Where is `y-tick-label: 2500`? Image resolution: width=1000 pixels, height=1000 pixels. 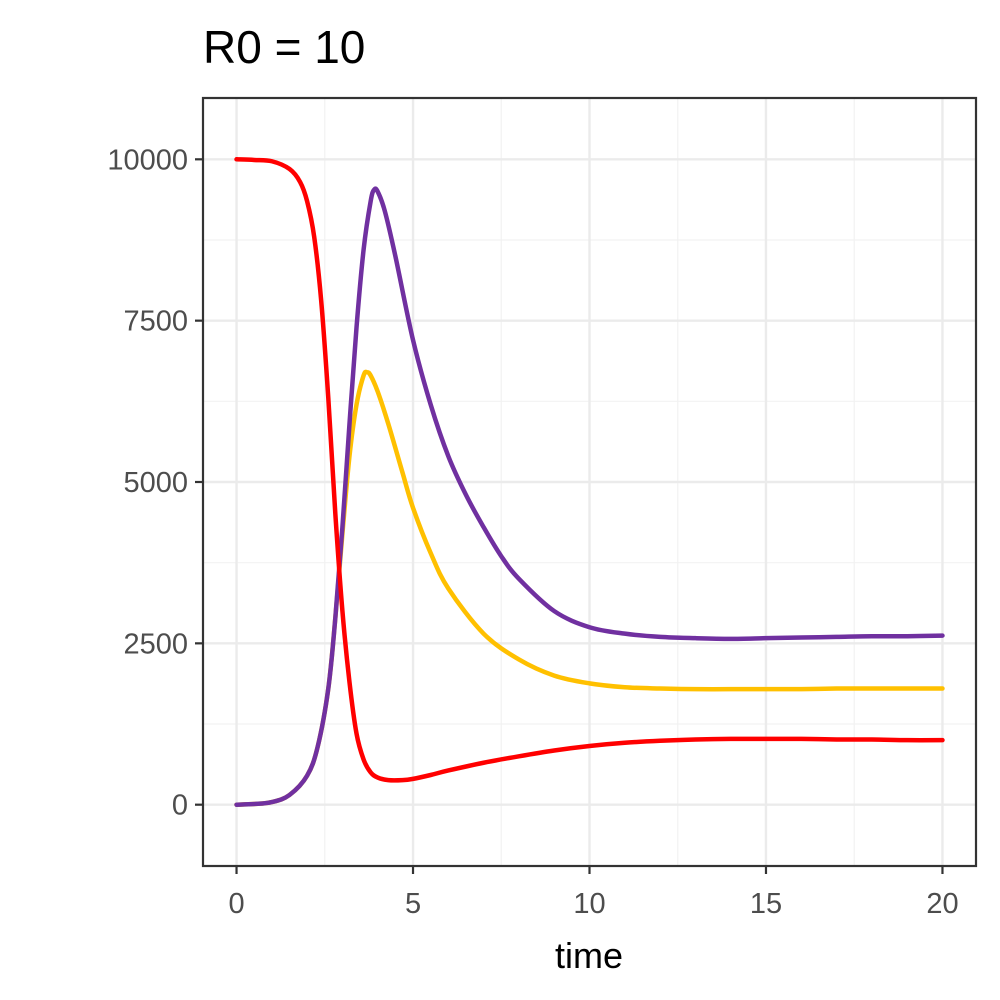
y-tick-label: 2500 is located at coordinates (155, 644).